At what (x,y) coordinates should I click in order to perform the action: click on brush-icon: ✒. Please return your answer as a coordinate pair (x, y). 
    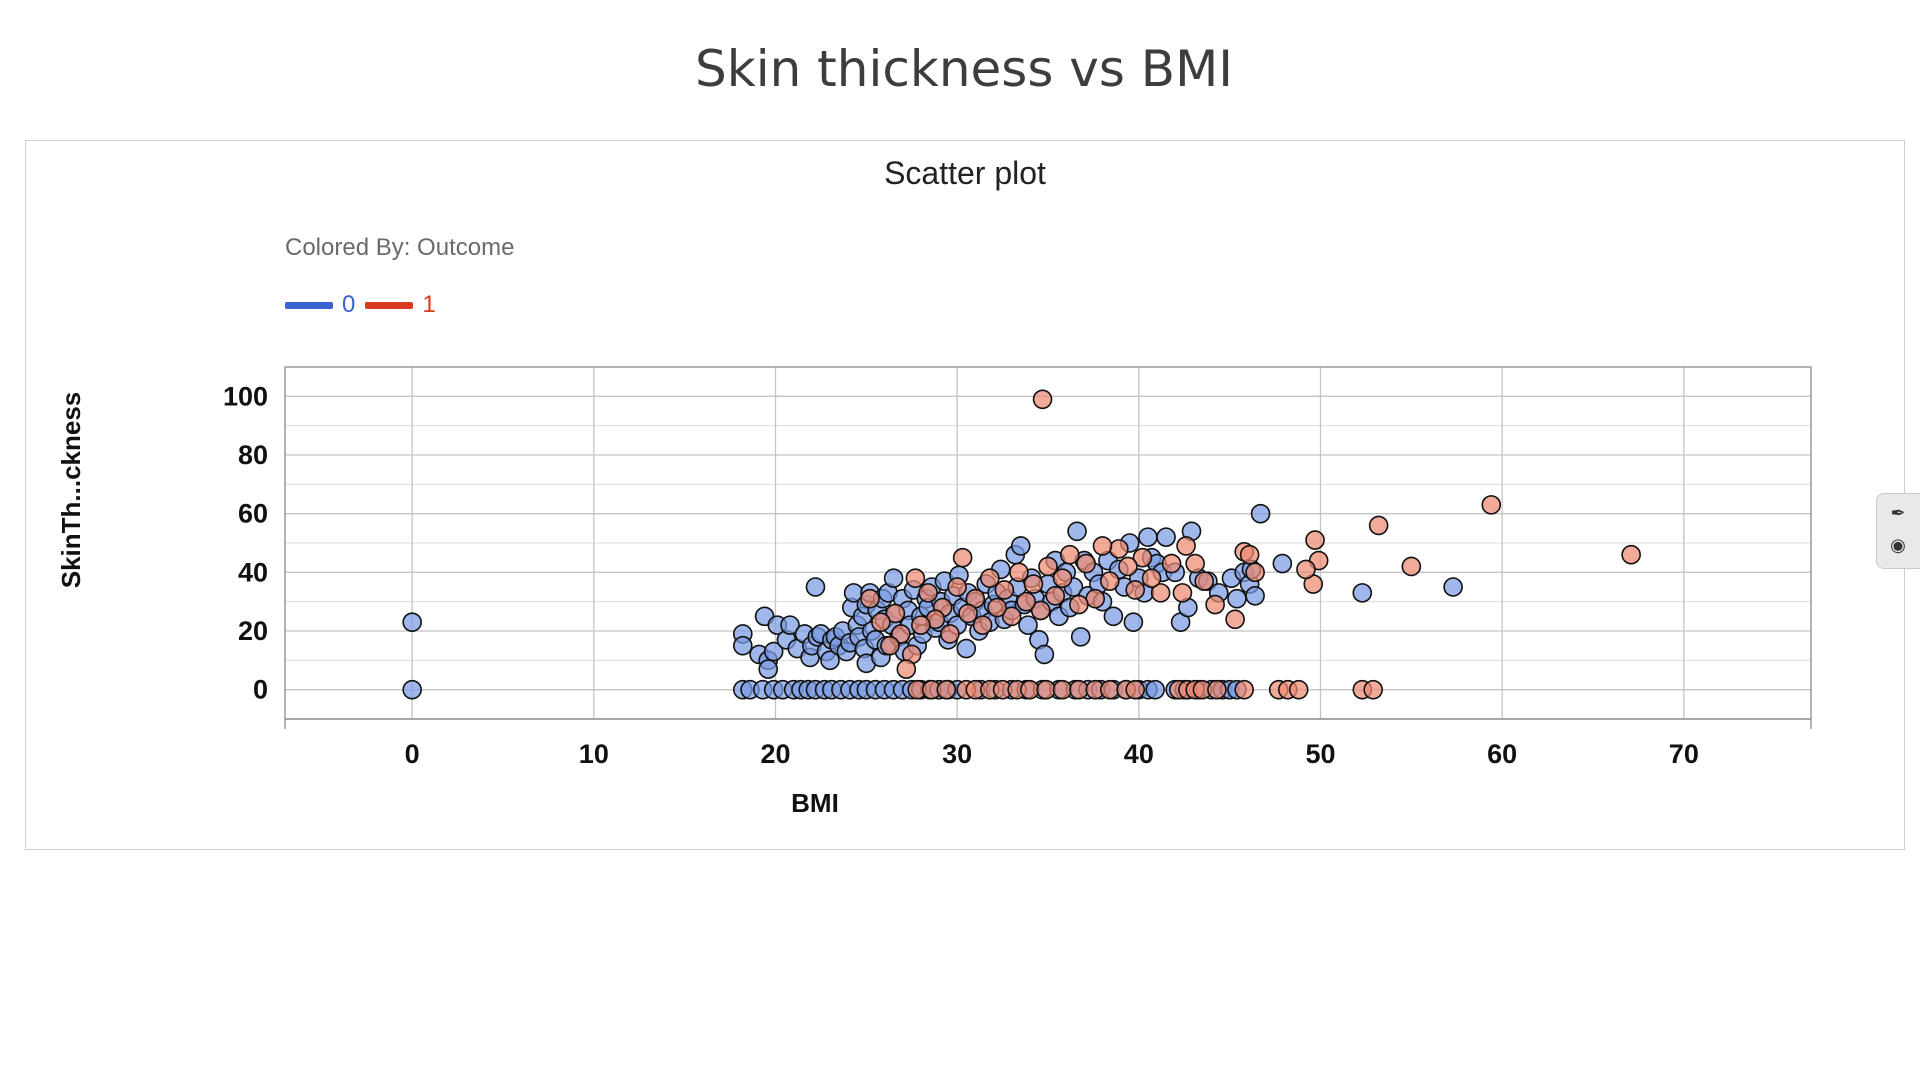
    Looking at the image, I should click on (1898, 513).